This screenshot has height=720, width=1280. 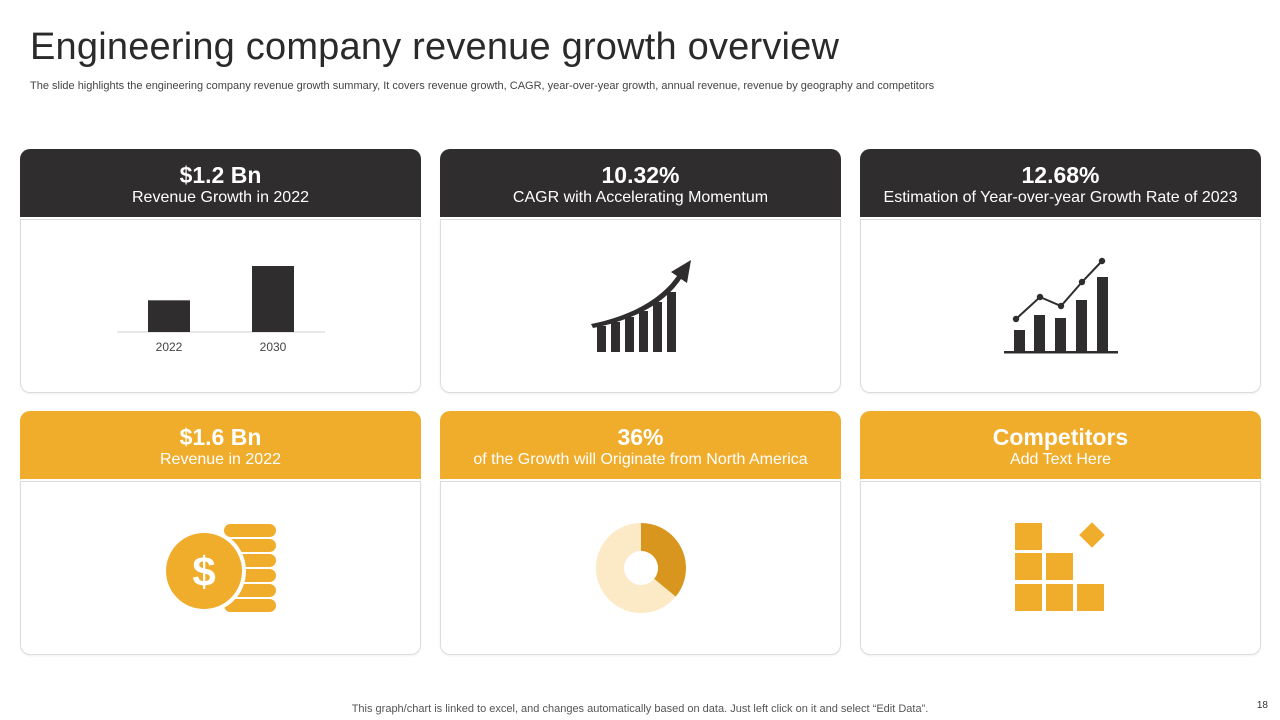 What do you see at coordinates (220, 197) in the screenshot?
I see `card-label: Revenue Growth in 2022` at bounding box center [220, 197].